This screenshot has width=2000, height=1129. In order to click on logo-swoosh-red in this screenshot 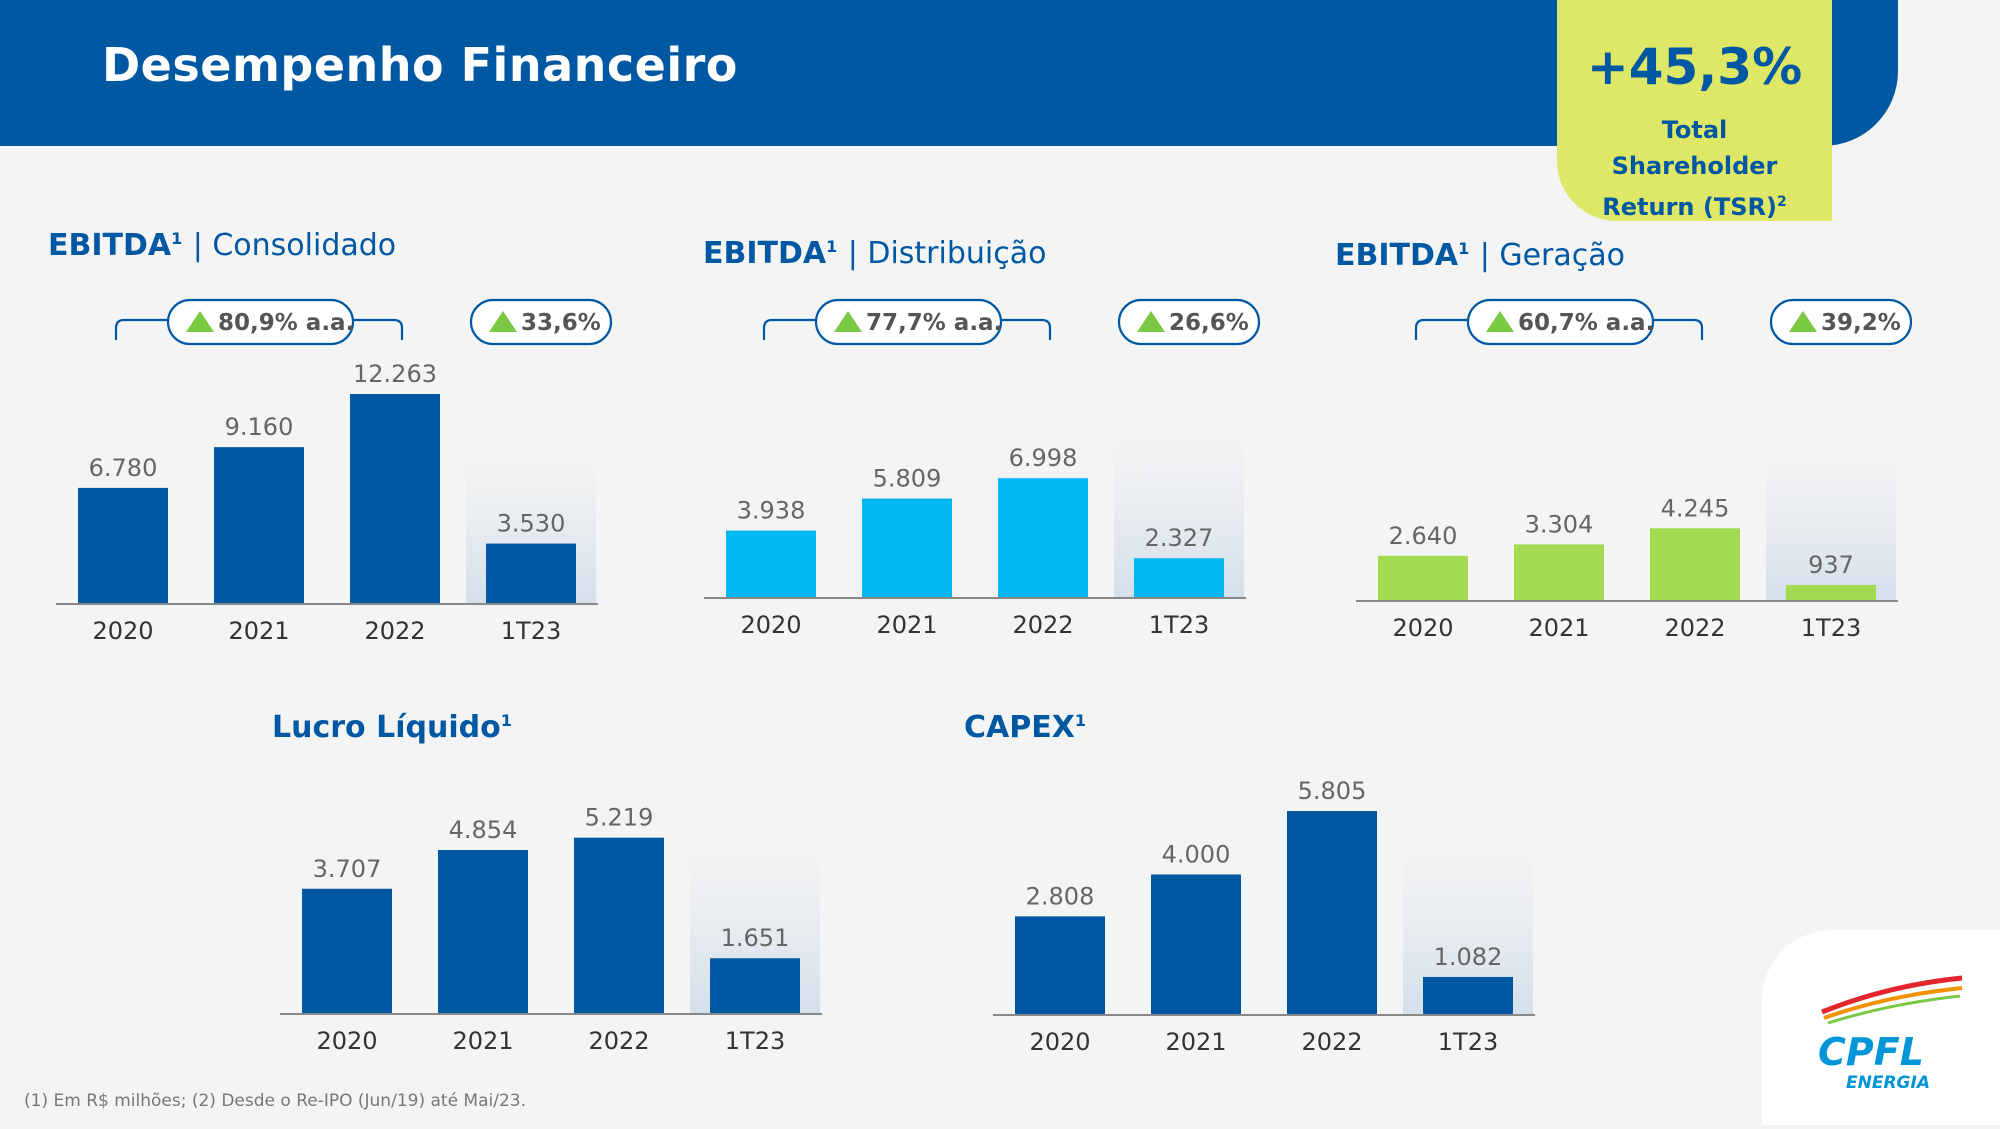, I will do `click(1892, 995)`.